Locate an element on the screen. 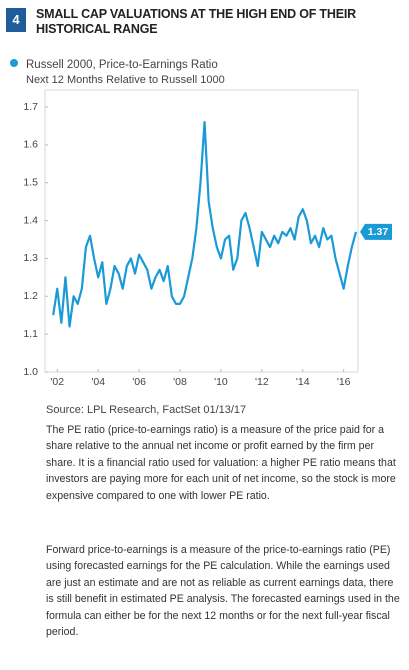 This screenshot has height=670, width=409. y-tick-label: 1.1 is located at coordinates (30, 334).